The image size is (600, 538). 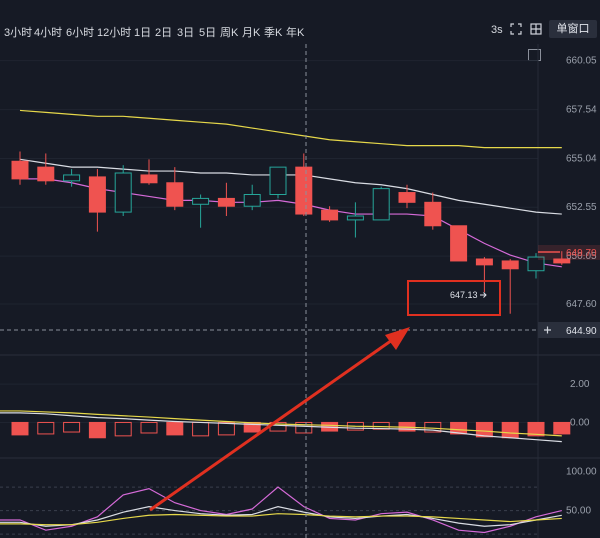 I want to click on ma-yellow-line, so click(x=290, y=129).